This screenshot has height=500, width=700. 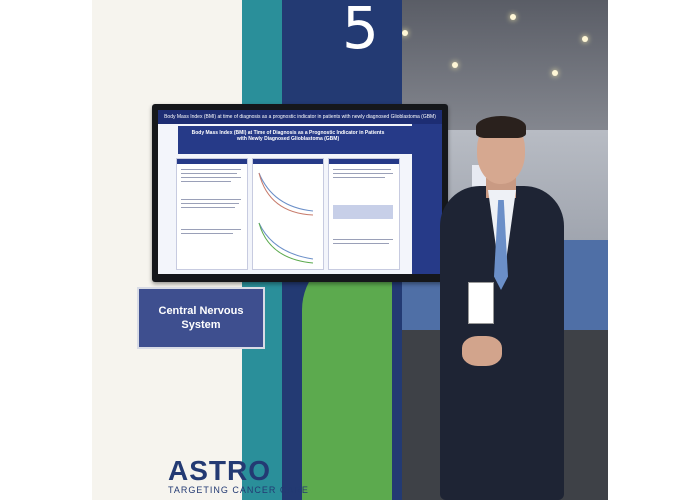 What do you see at coordinates (427, 199) in the screenshot?
I see `screen-side-panel` at bounding box center [427, 199].